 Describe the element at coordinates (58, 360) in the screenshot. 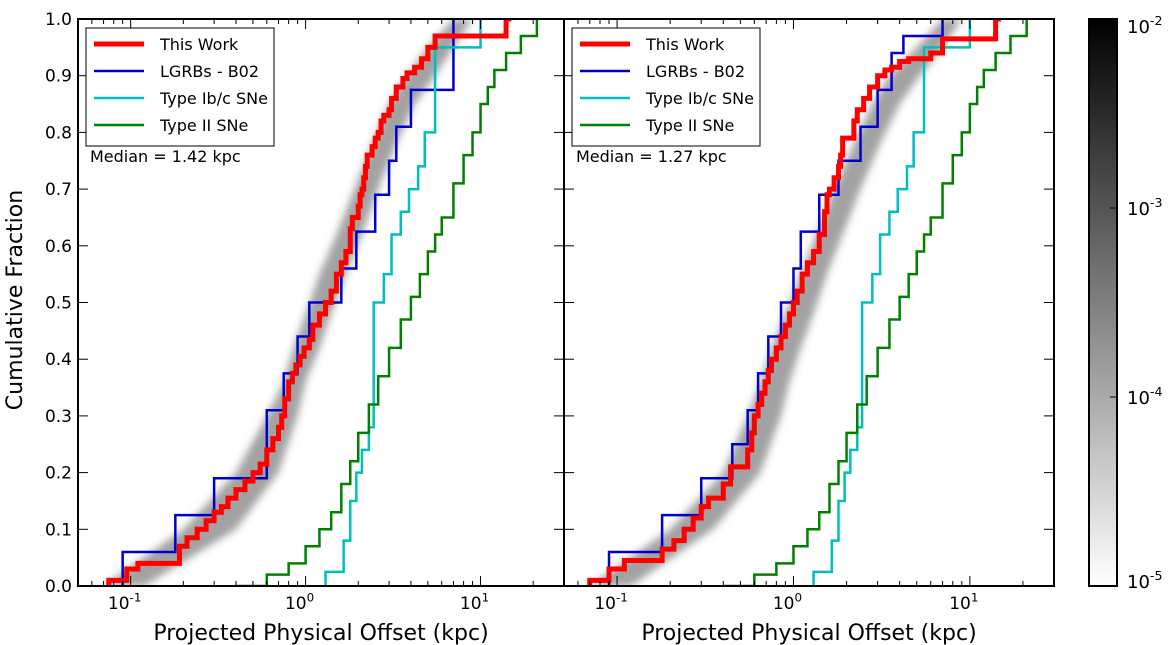

I see `y-tick-label: 0.4` at that location.